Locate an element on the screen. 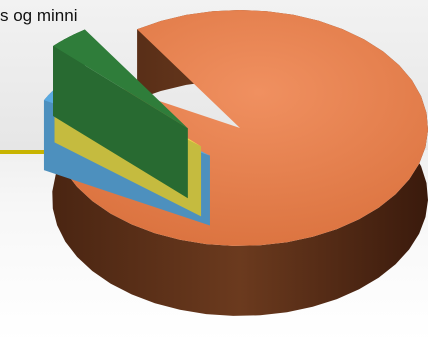 The width and height of the screenshot is (428, 342). slide-title: s og minni is located at coordinates (39, 15).